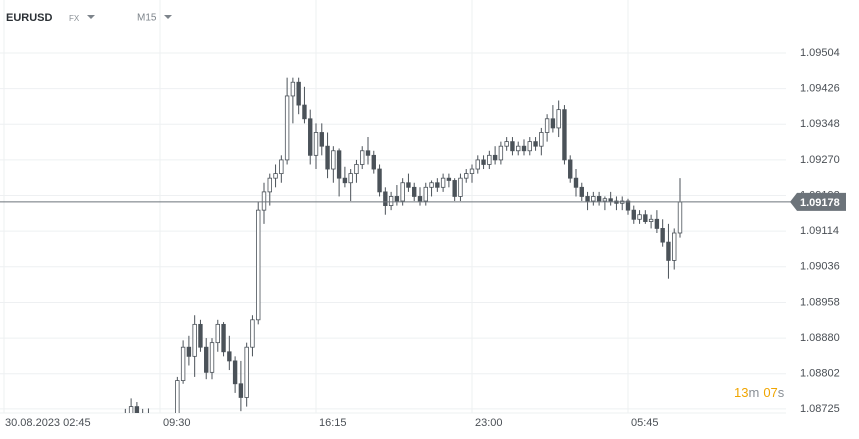 The image size is (859, 439). What do you see at coordinates (781, 392) in the screenshot?
I see `countdown-seconds-unit: s` at bounding box center [781, 392].